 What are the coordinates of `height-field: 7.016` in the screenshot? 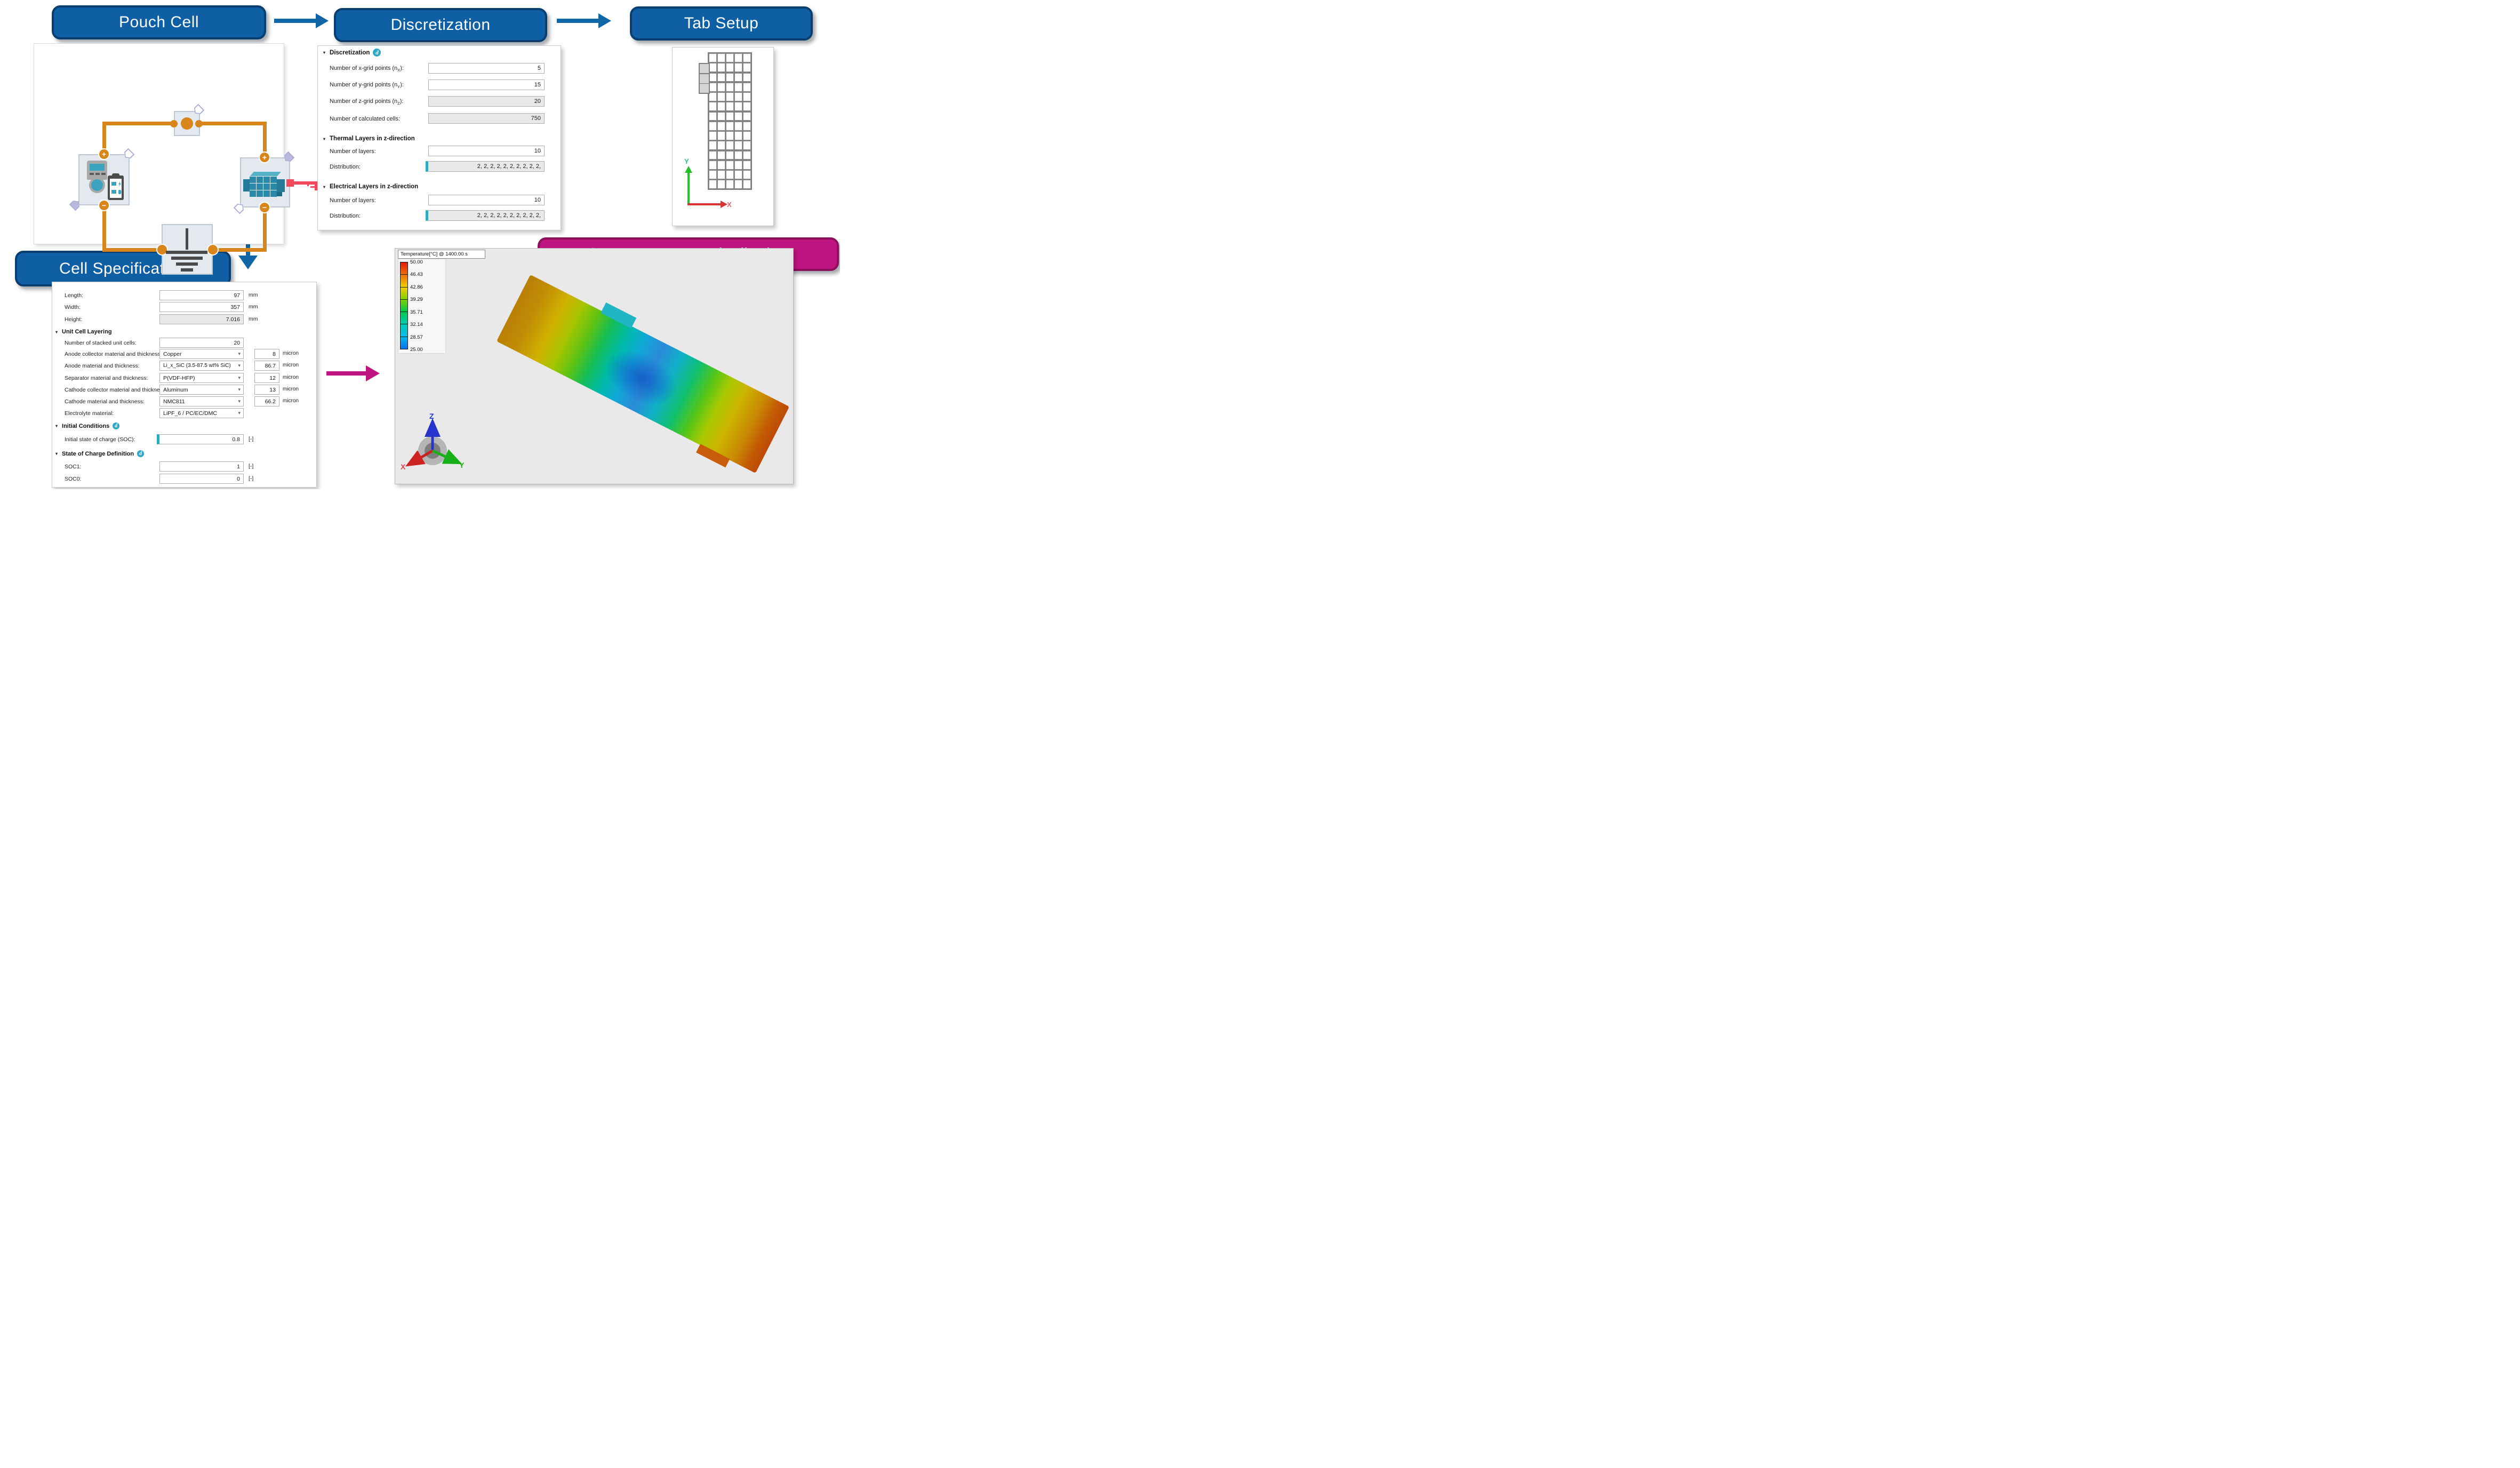 It's located at (201, 319).